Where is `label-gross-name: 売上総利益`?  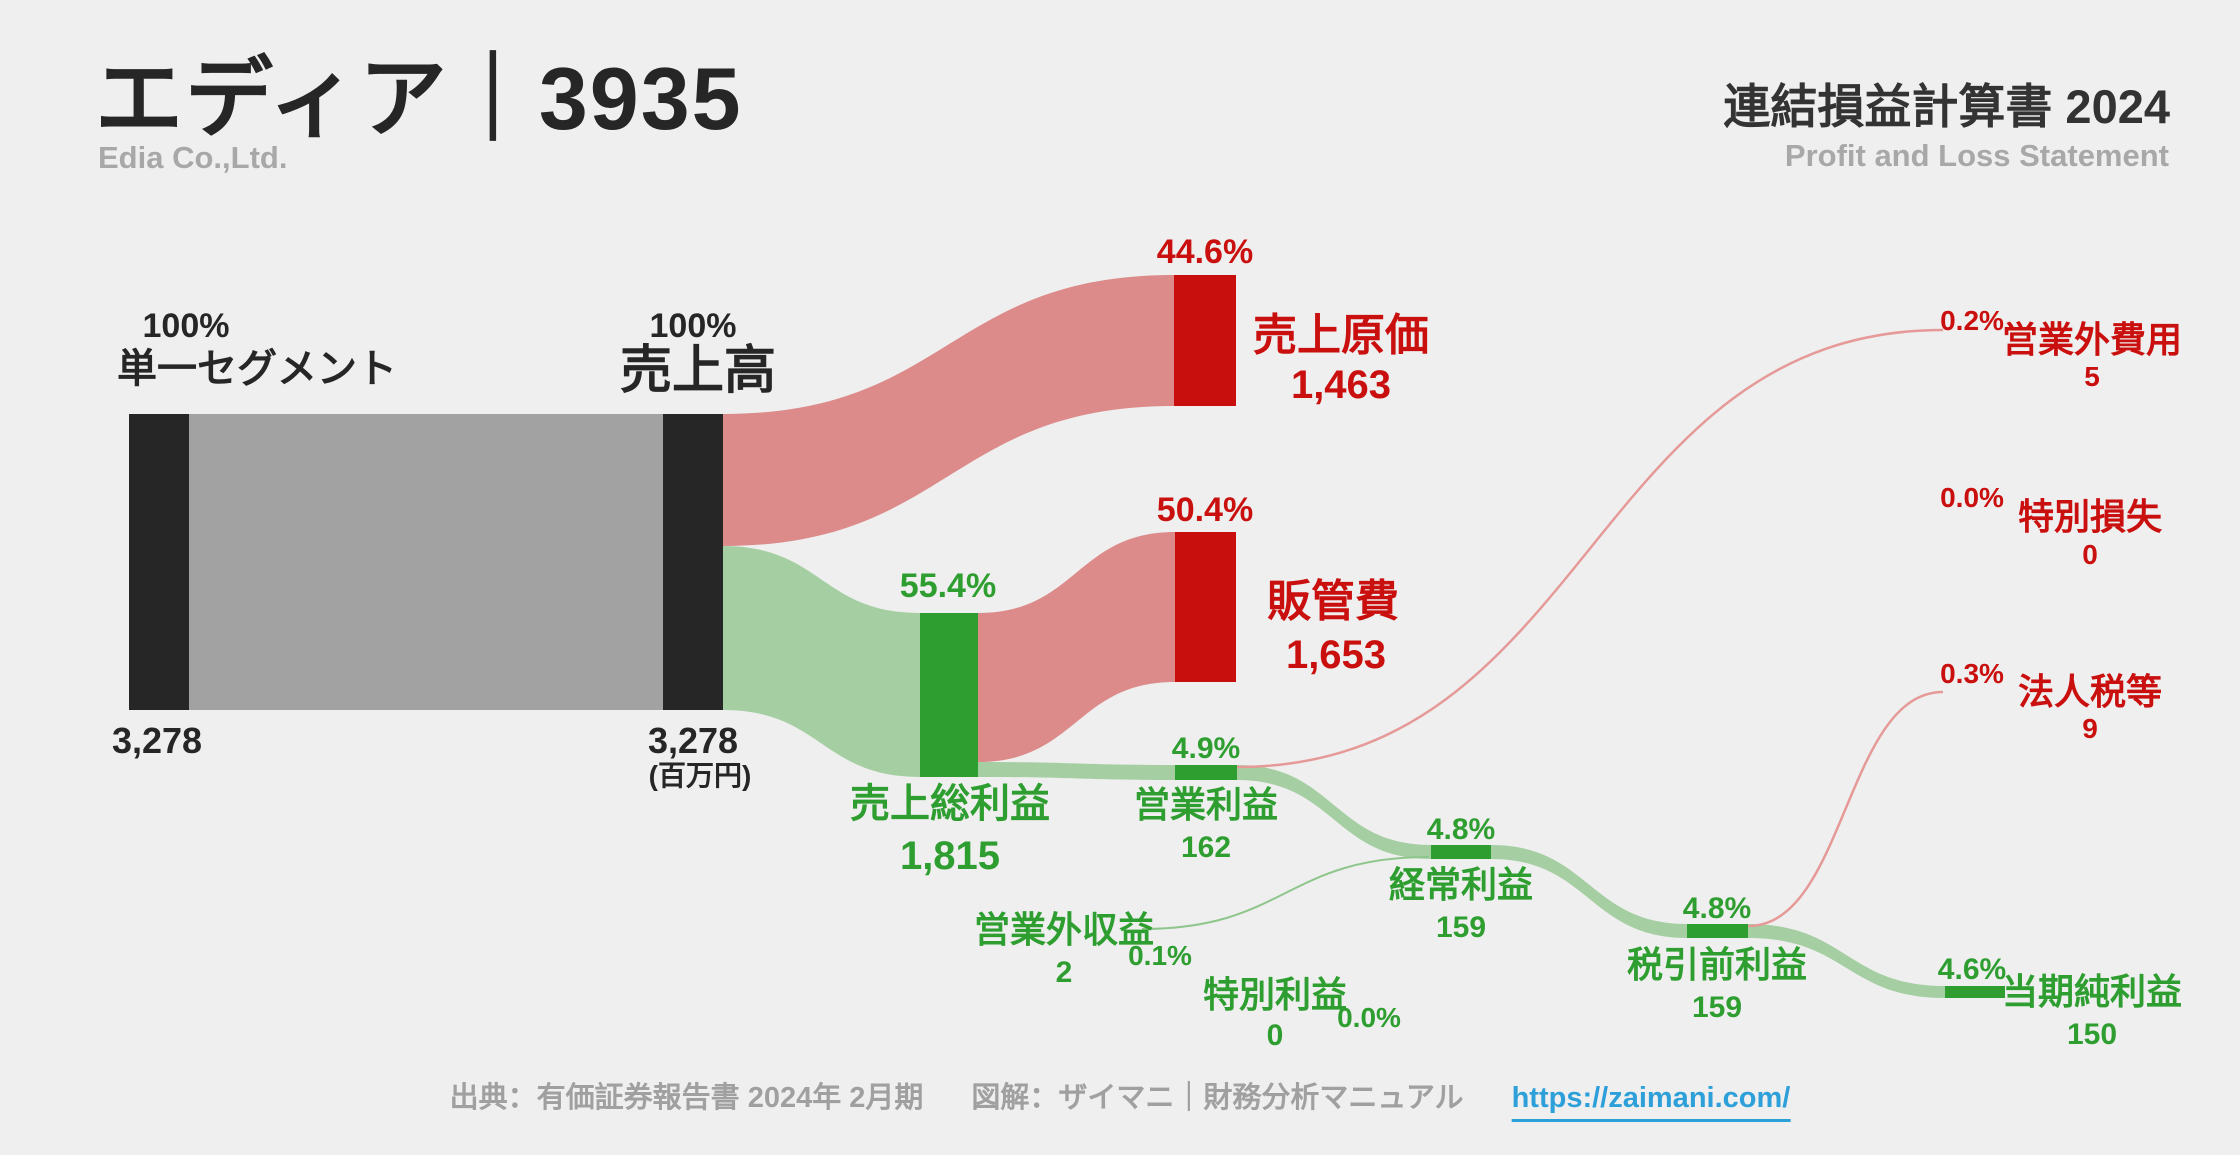
label-gross-name: 売上総利益 is located at coordinates (950, 804).